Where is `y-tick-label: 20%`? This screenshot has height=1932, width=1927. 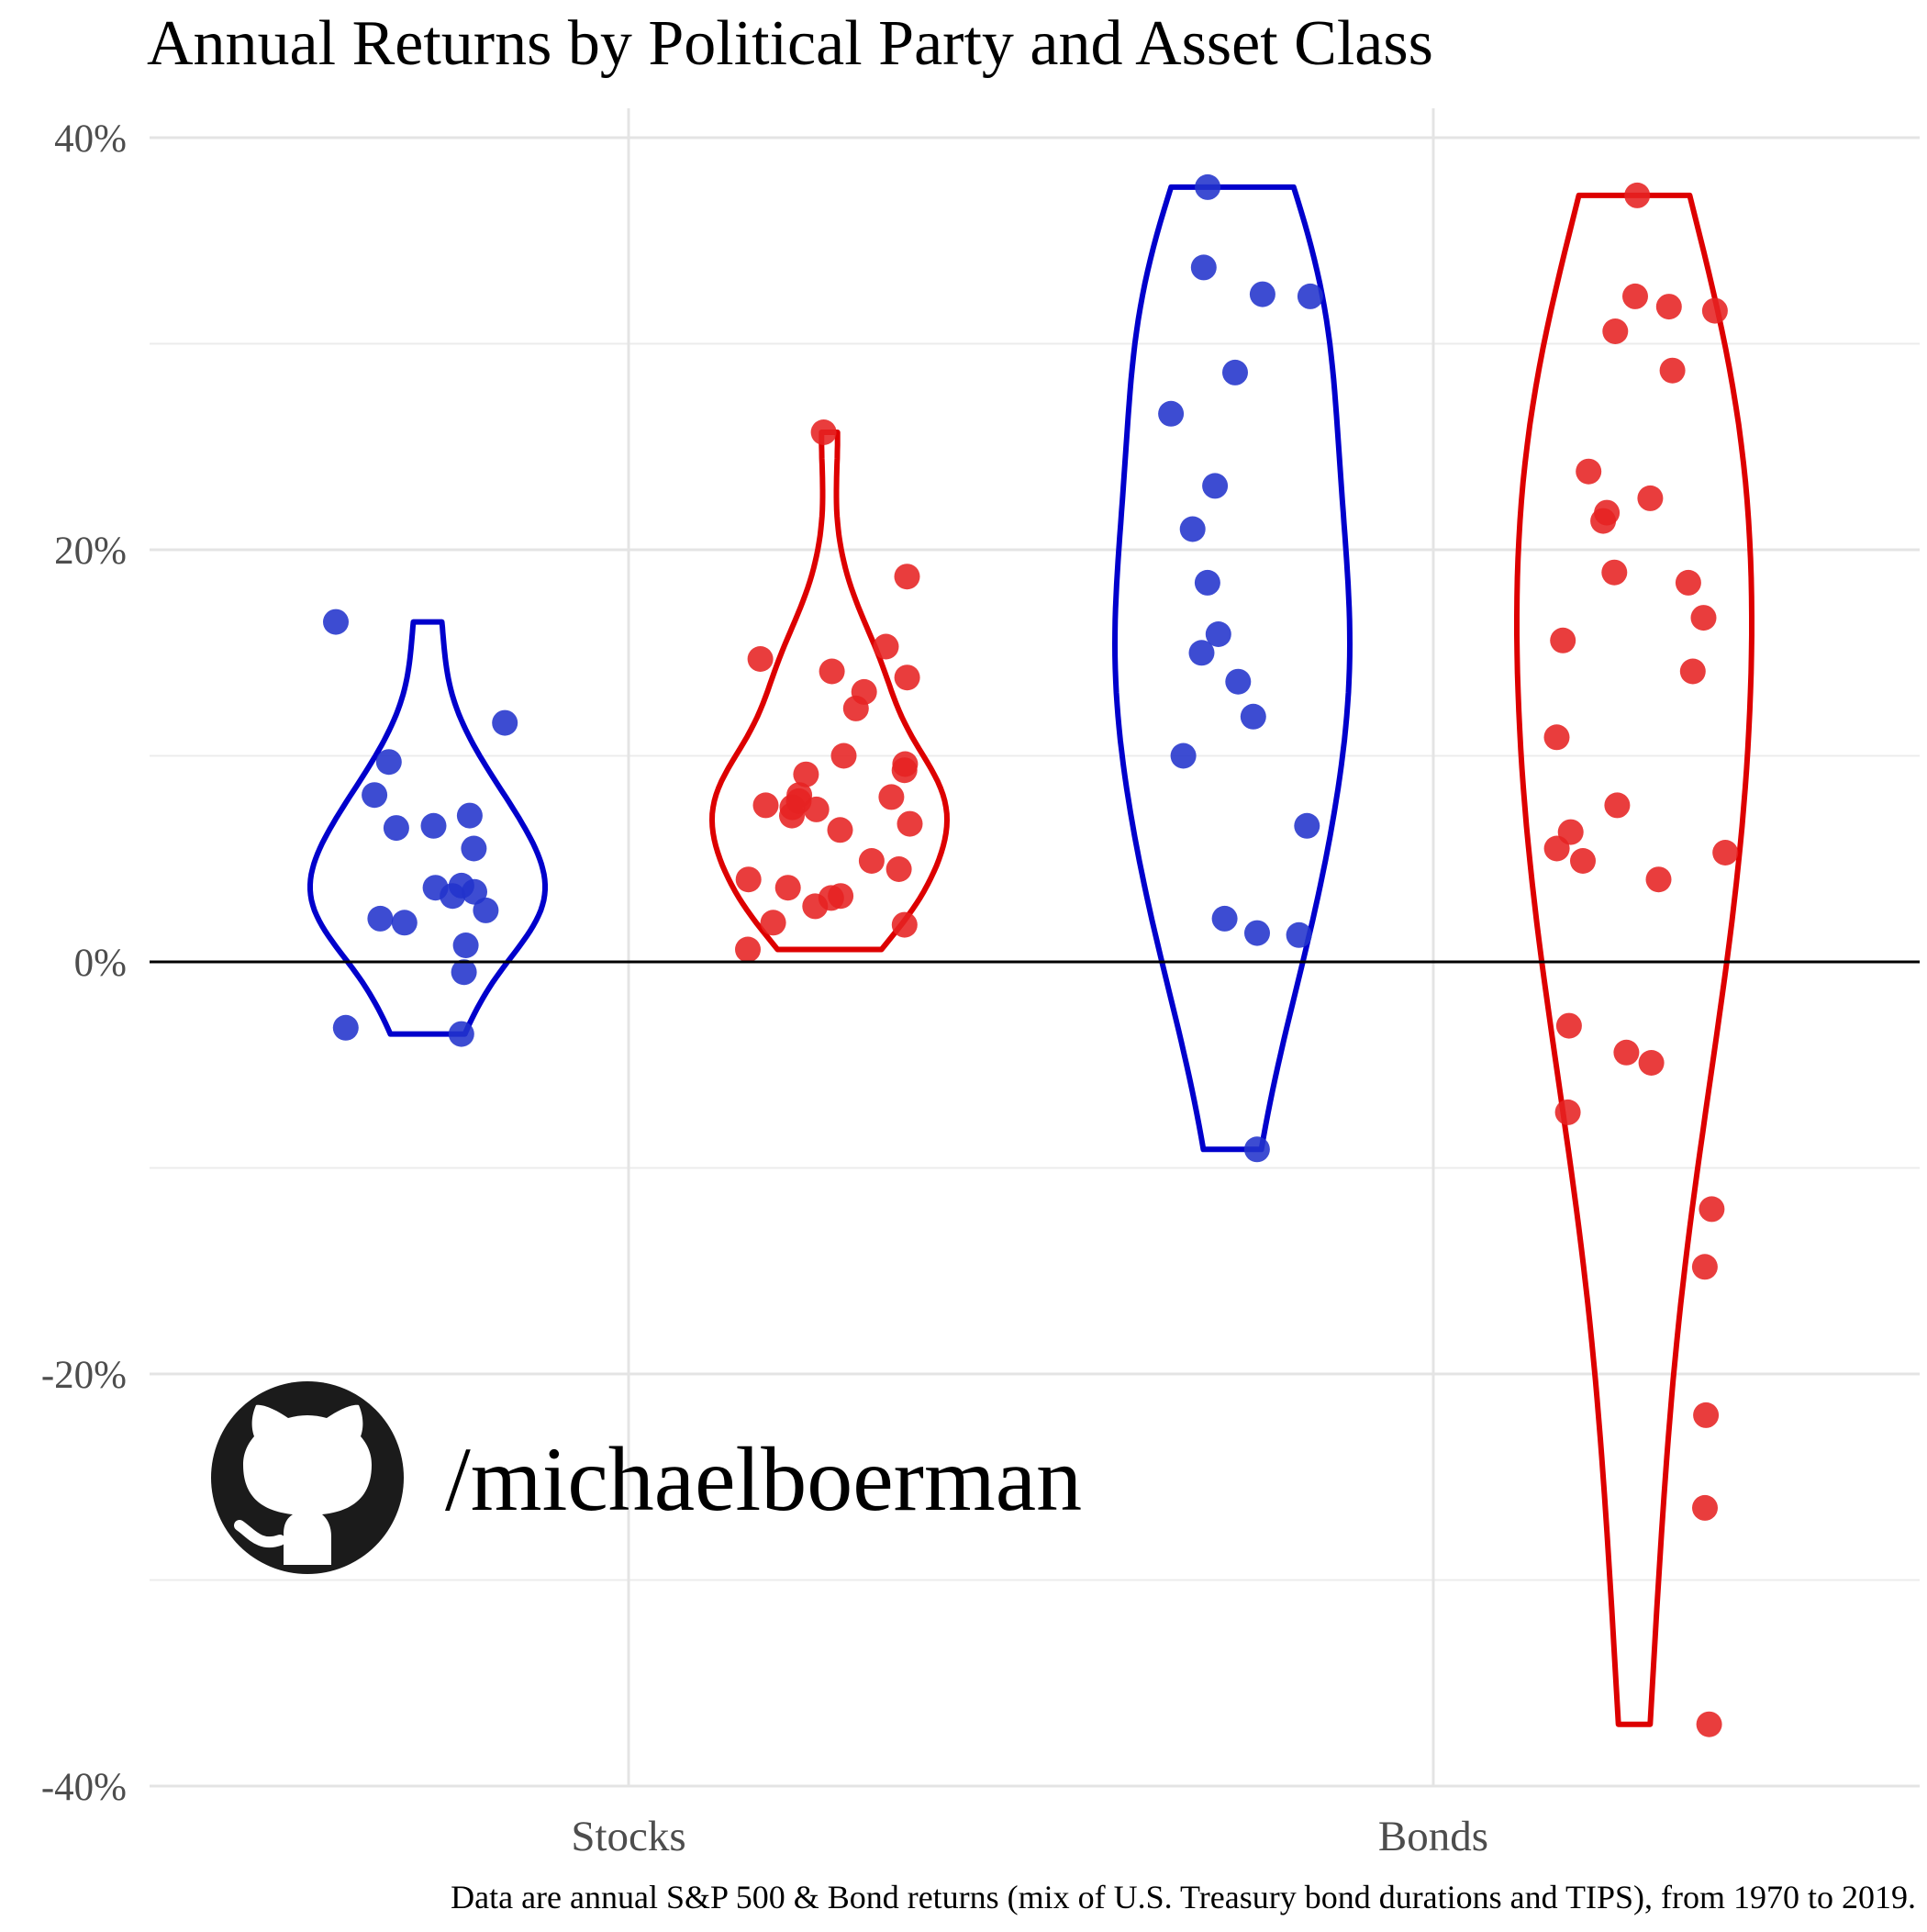 y-tick-label: 20% is located at coordinates (90, 551).